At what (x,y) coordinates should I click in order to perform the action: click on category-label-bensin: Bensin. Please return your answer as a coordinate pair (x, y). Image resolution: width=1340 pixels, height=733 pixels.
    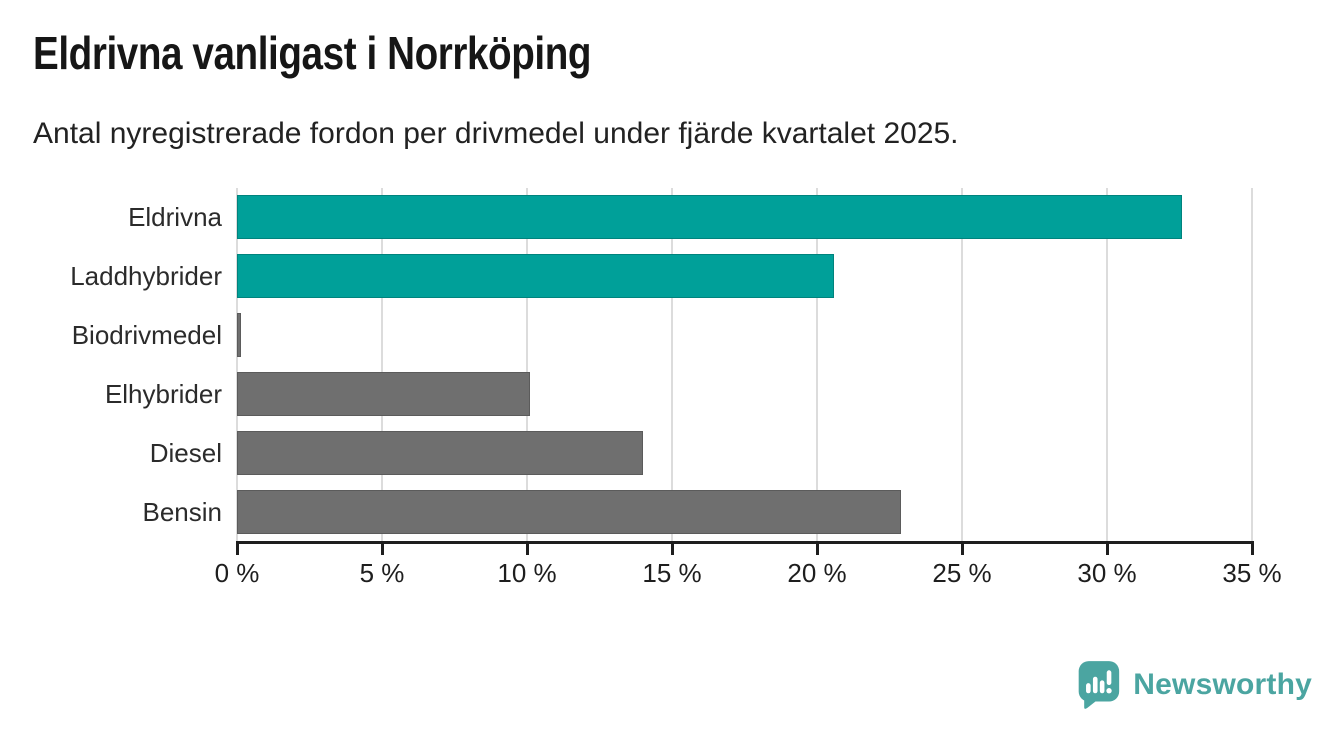
    Looking at the image, I should click on (182, 511).